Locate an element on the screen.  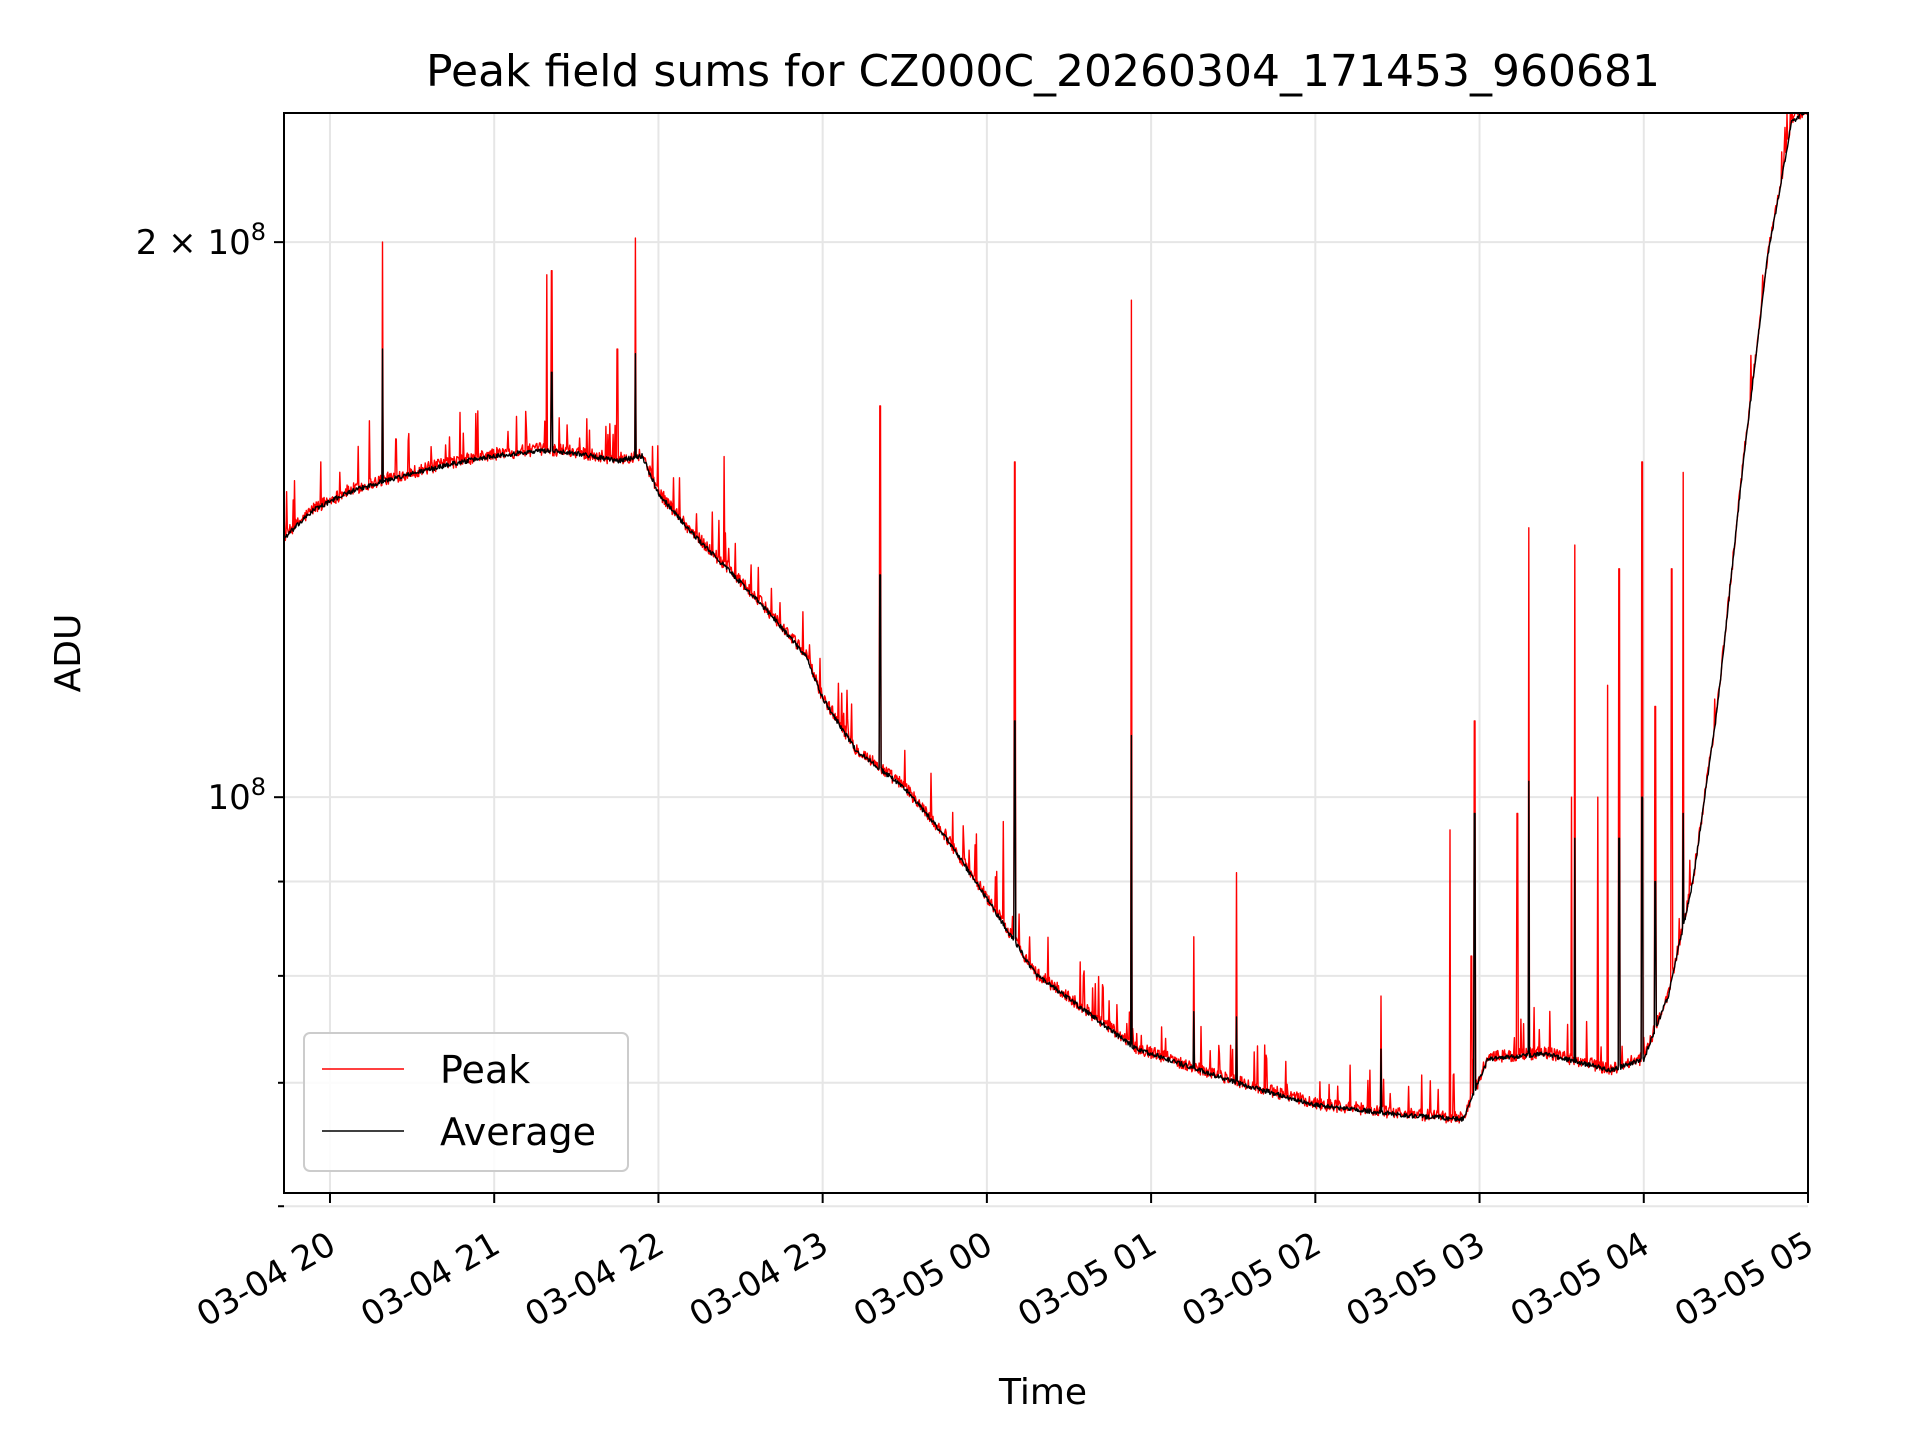
x-axis-label: Time is located at coordinates (1042, 1392).